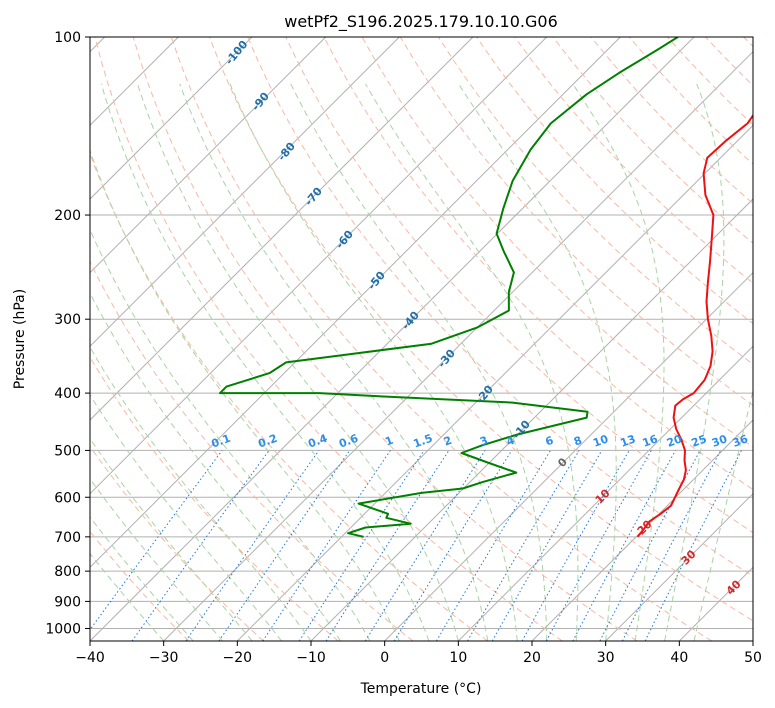  What do you see at coordinates (418, 653) in the screenshot?
I see `x-axis: −40 −30 −20 −10 0 10 20 30 40 50` at bounding box center [418, 653].